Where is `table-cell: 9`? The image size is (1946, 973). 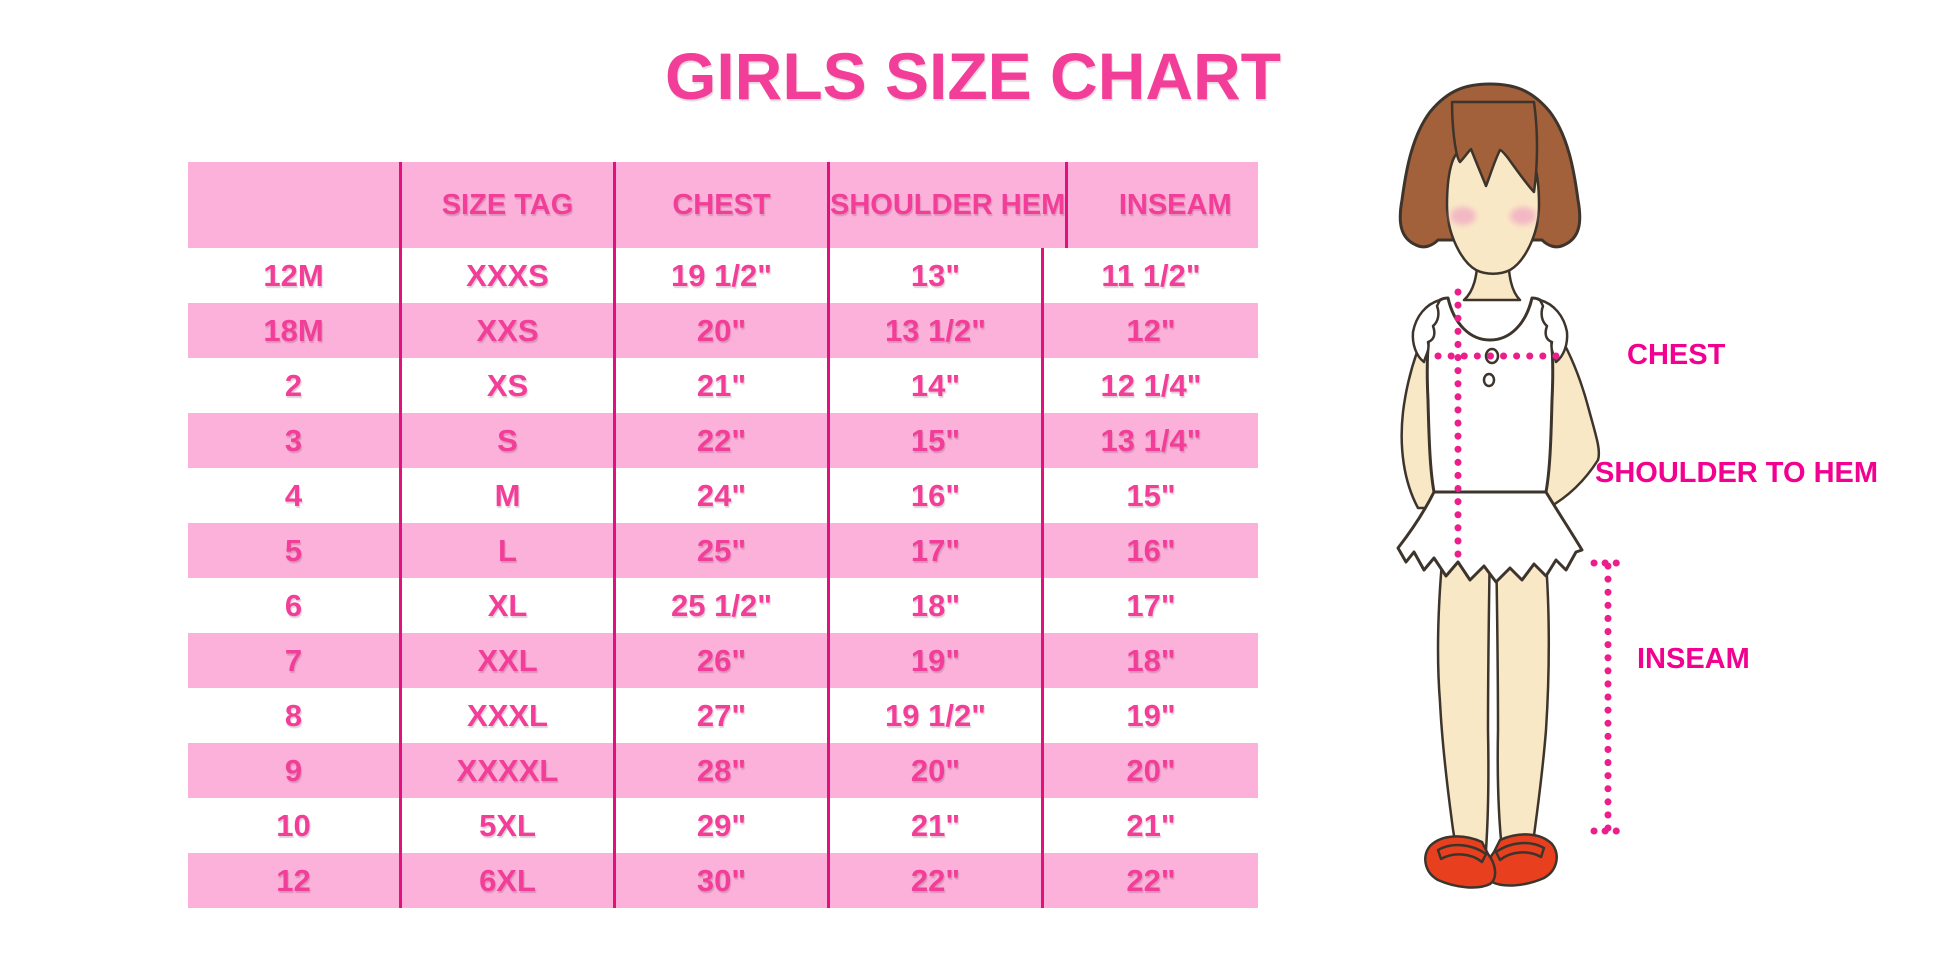
table-cell: 9 is located at coordinates (295, 770).